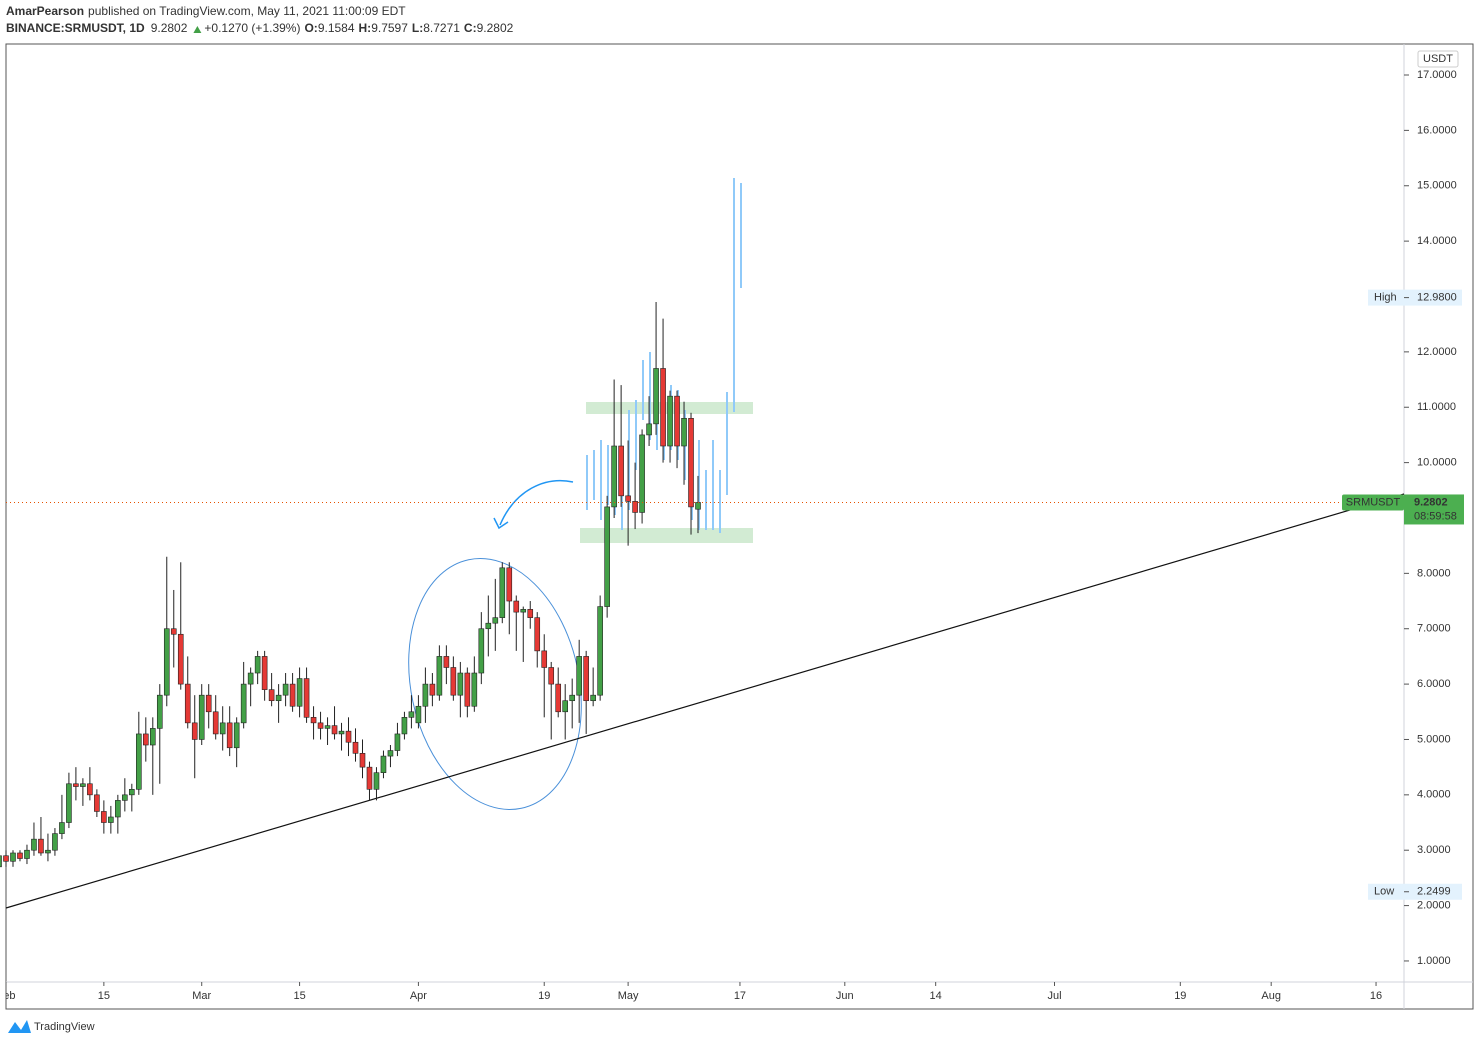 This screenshot has height=1051, width=1479. Describe the element at coordinates (544, 996) in the screenshot. I see `x-tick-label: 19` at that location.